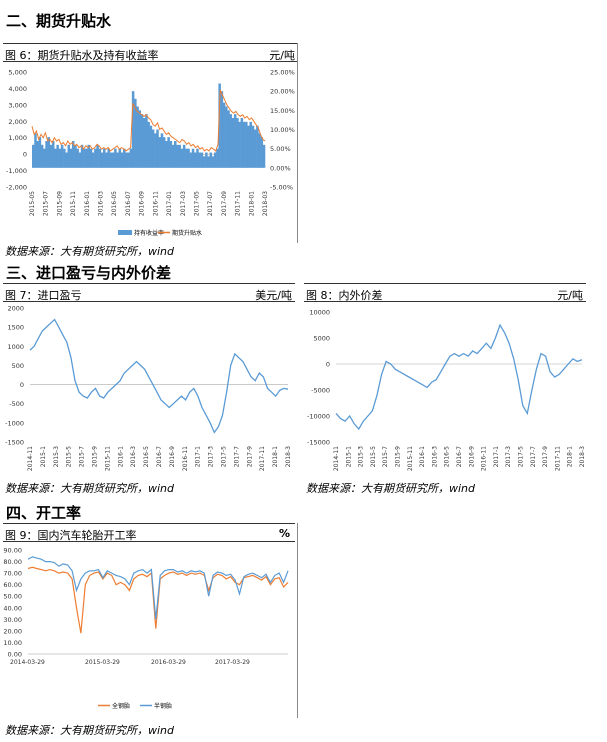 This screenshot has width=607, height=742. I want to click on section-heading-2: 二、期货升贴水, so click(59, 21).